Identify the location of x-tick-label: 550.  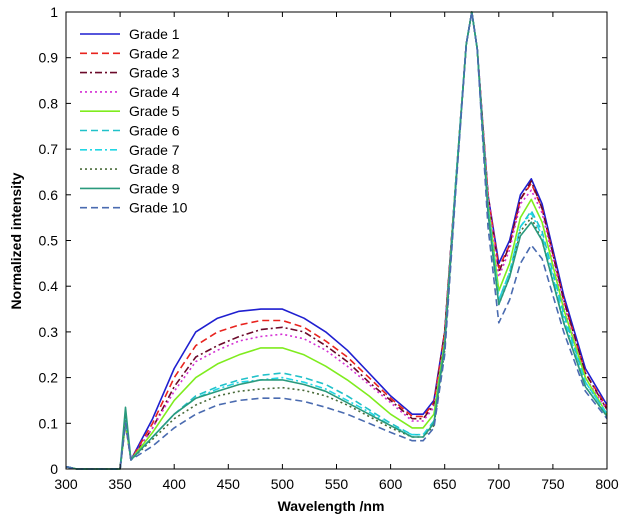
(337, 484).